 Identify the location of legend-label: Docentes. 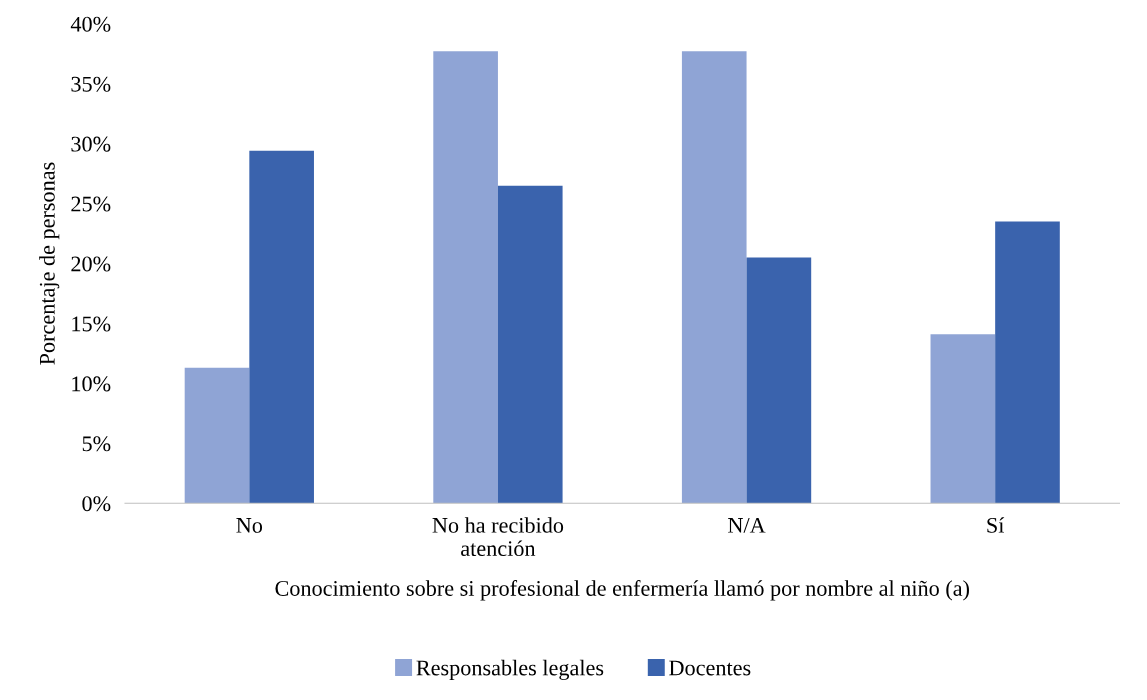
(710, 668).